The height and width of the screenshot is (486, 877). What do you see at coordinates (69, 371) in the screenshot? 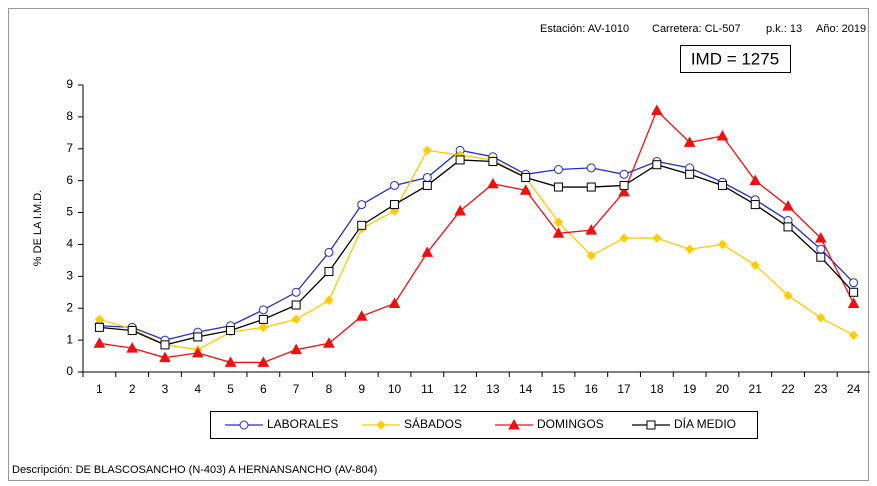
I see `y-tick-label: 0` at bounding box center [69, 371].